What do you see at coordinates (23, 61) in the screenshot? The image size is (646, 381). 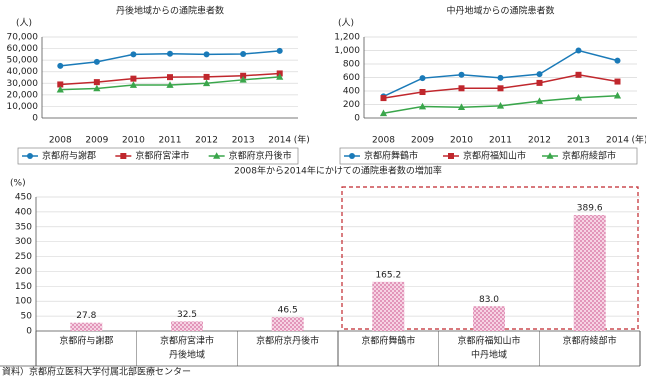 I see `y-tick-label: 50,000` at bounding box center [23, 61].